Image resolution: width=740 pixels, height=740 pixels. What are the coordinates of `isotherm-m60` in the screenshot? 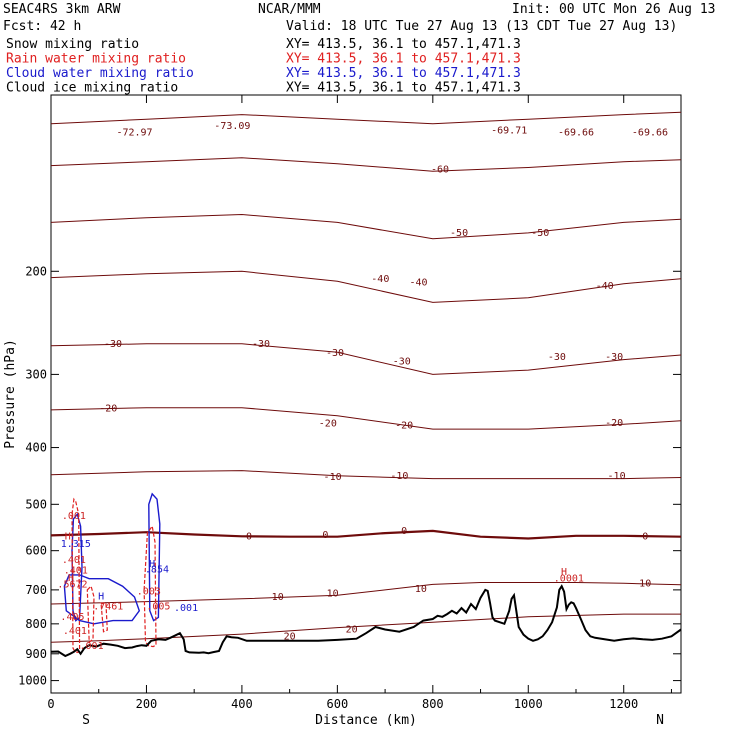 It's located at (366, 164).